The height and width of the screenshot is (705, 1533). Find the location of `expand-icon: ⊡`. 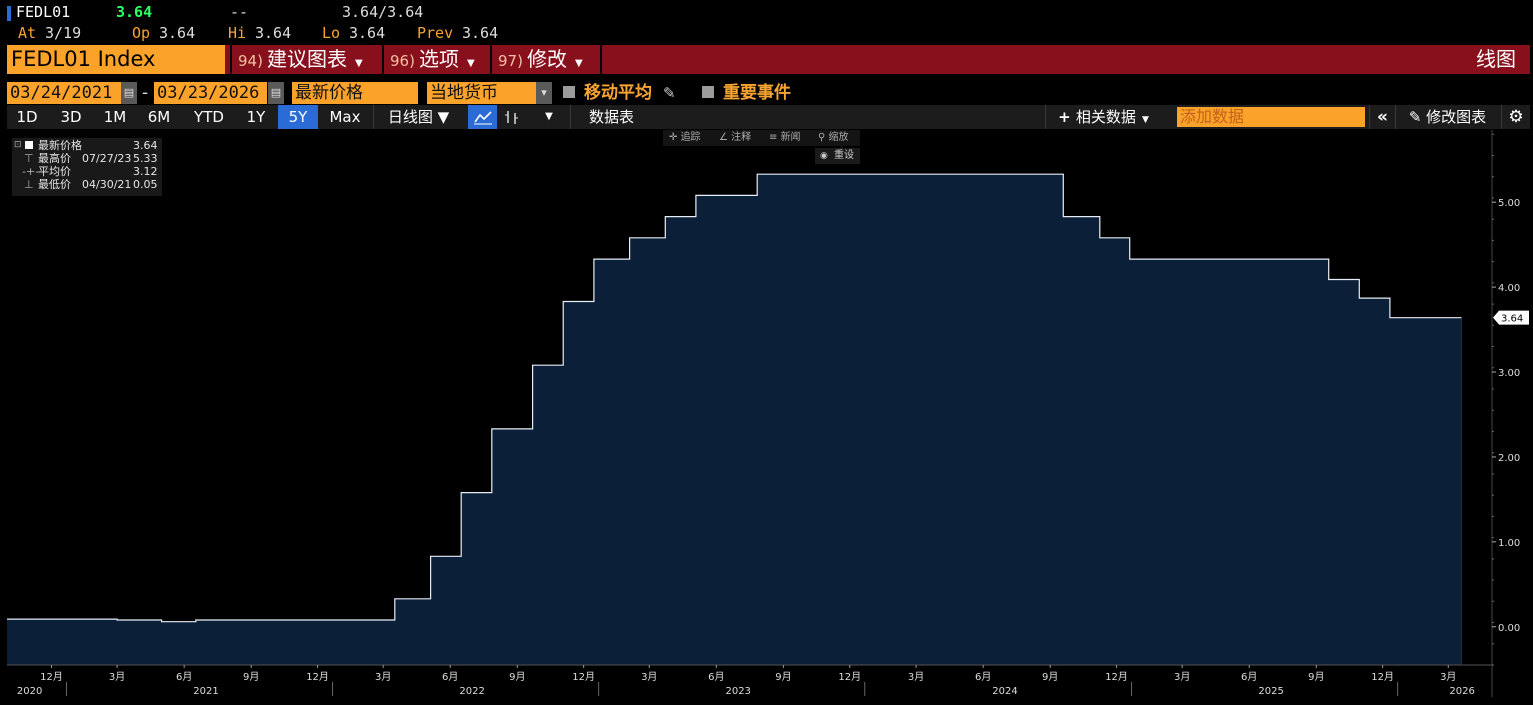

expand-icon: ⊡ is located at coordinates (18, 145).